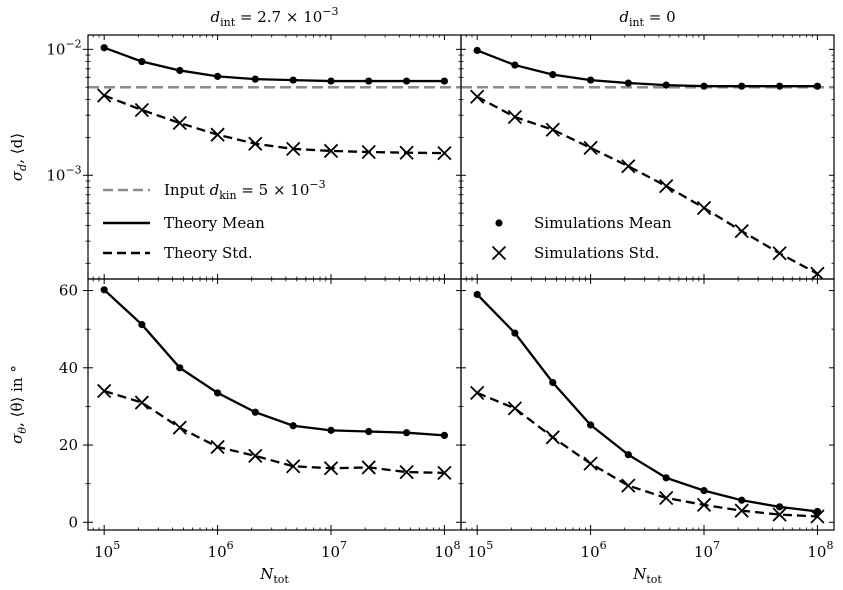  I want to click on legend-label: Theory Std., so click(208, 253).